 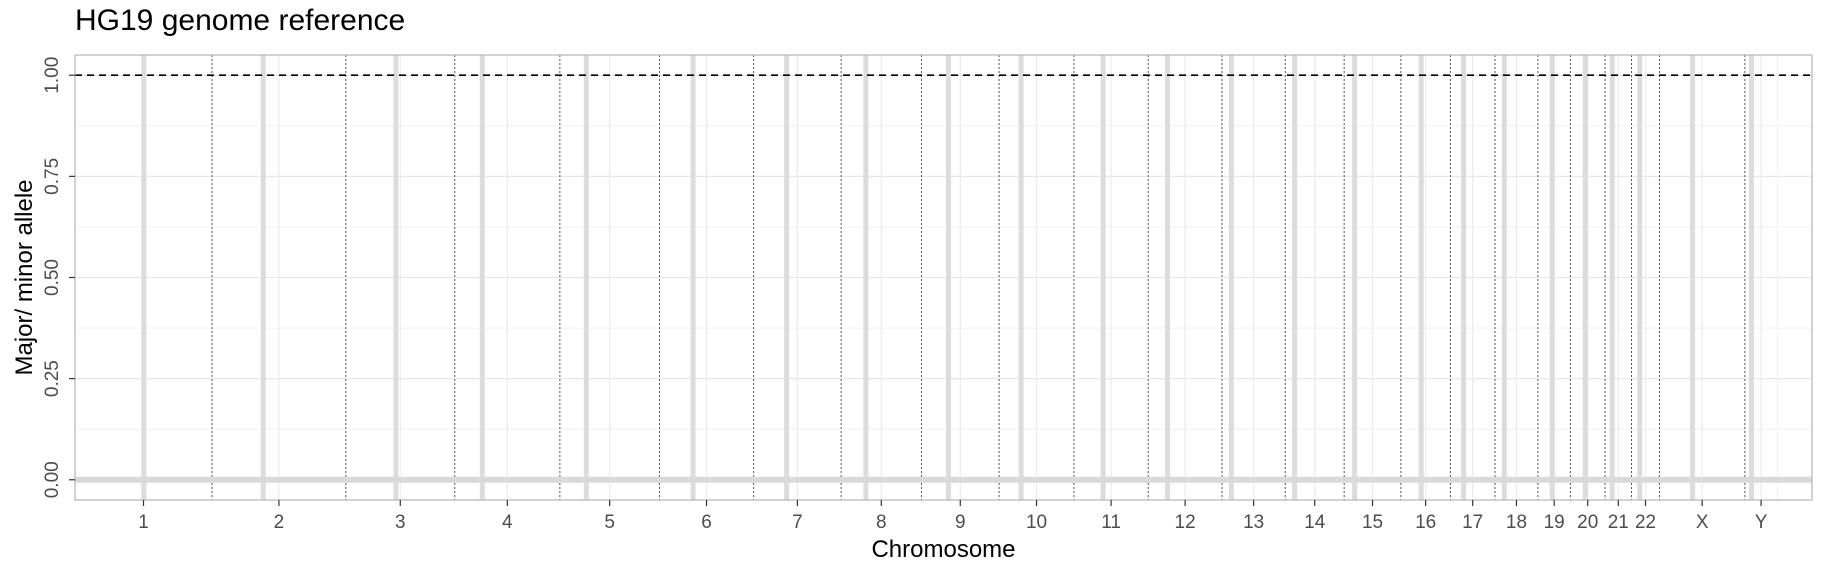 What do you see at coordinates (1185, 522) in the screenshot?
I see `x-tick-label: 12` at bounding box center [1185, 522].